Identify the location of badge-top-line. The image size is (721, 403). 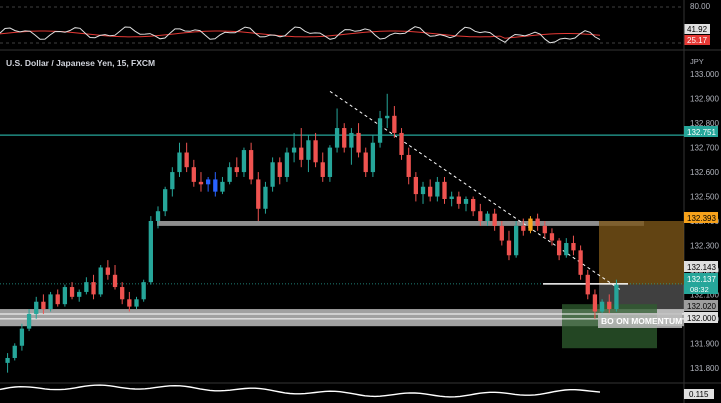
(701, 131).